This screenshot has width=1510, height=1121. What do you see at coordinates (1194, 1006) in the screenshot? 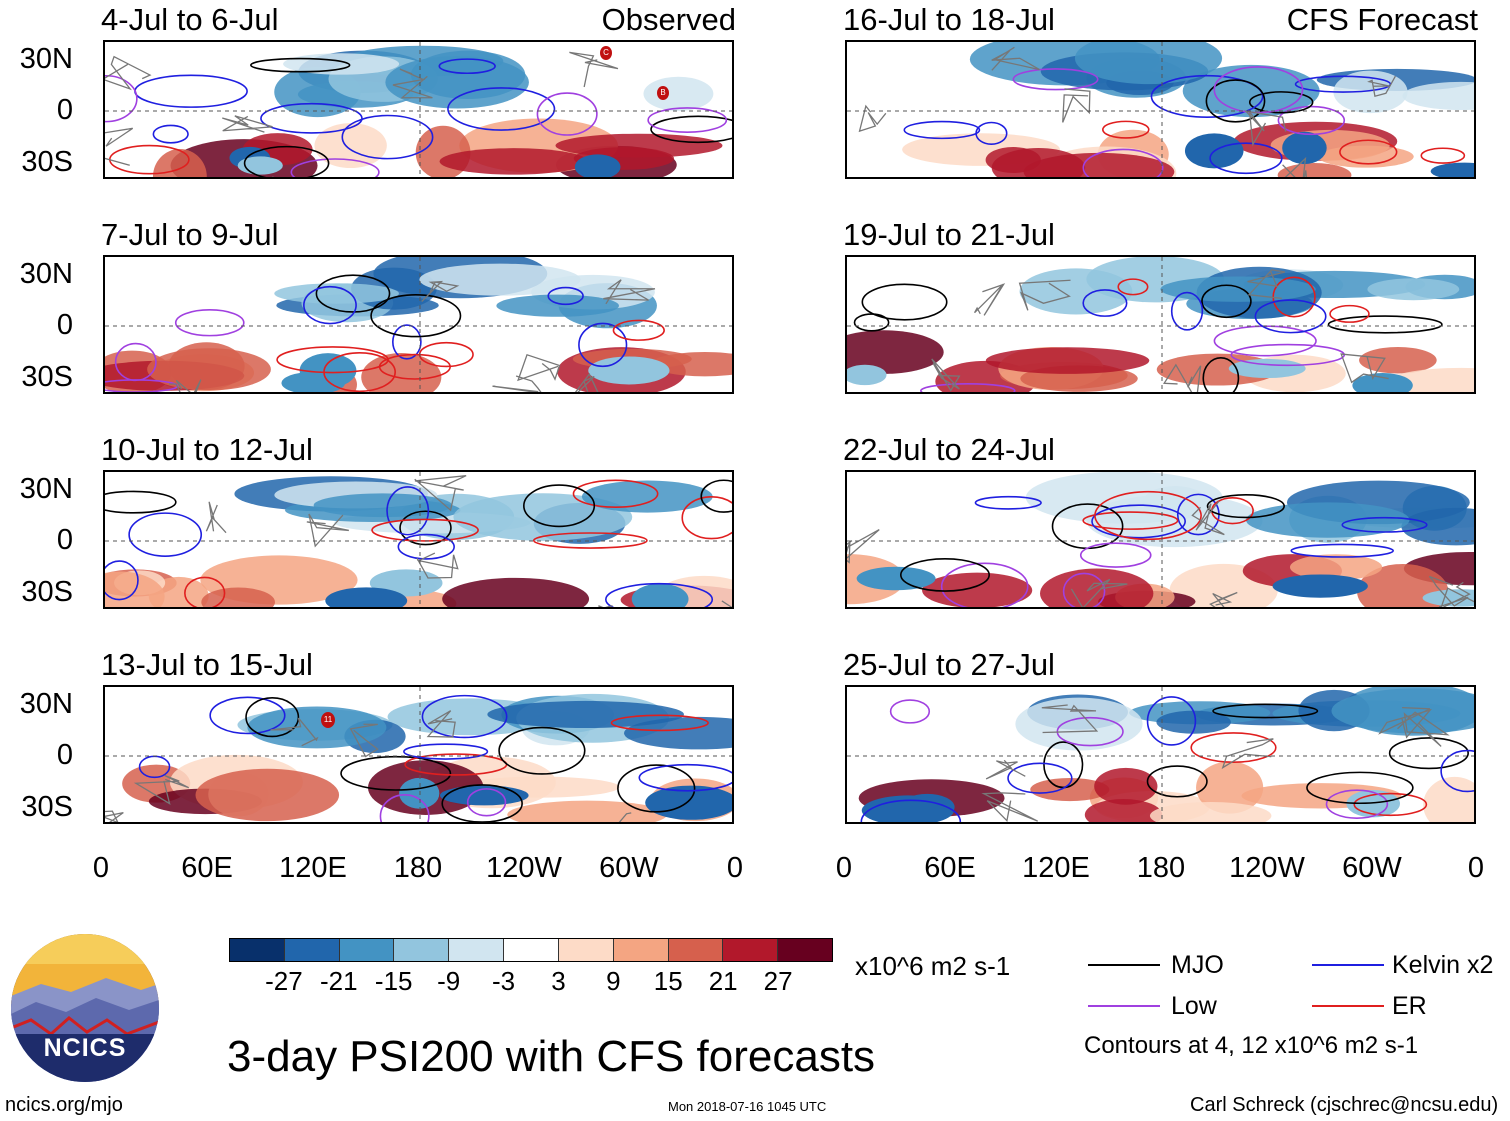
I see `legend-label-low: Low` at bounding box center [1194, 1006].